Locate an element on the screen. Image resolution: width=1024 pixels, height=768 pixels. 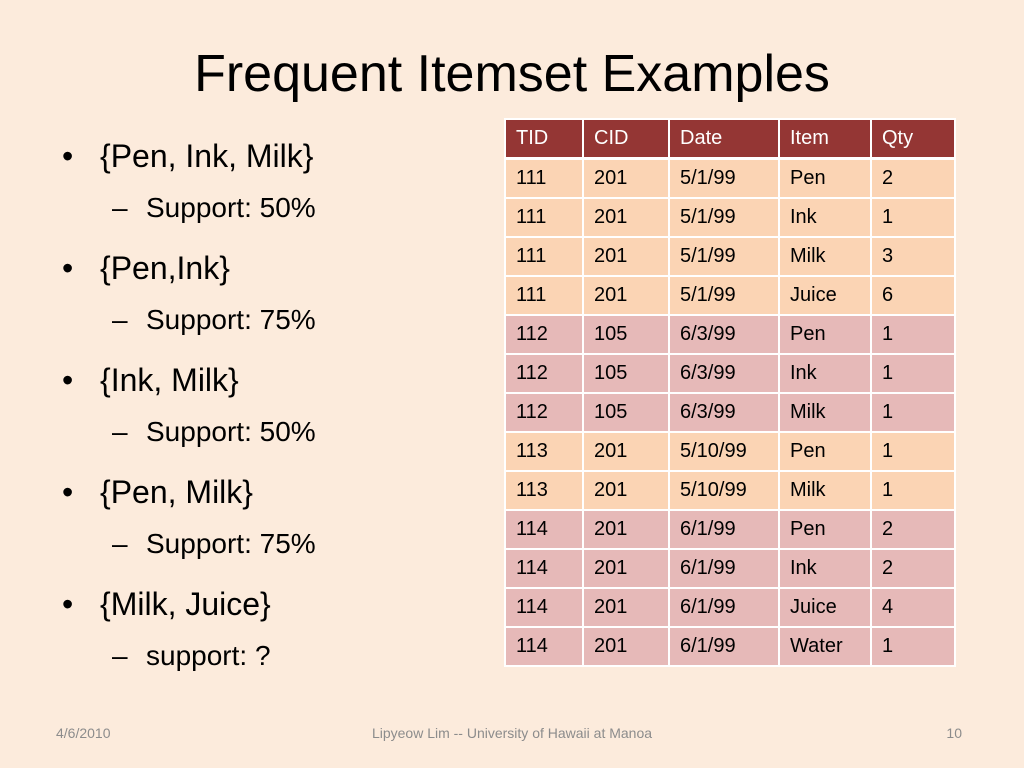
table-row: 113 201 5/10/99 Pen 1 is located at coordinates (730, 451).